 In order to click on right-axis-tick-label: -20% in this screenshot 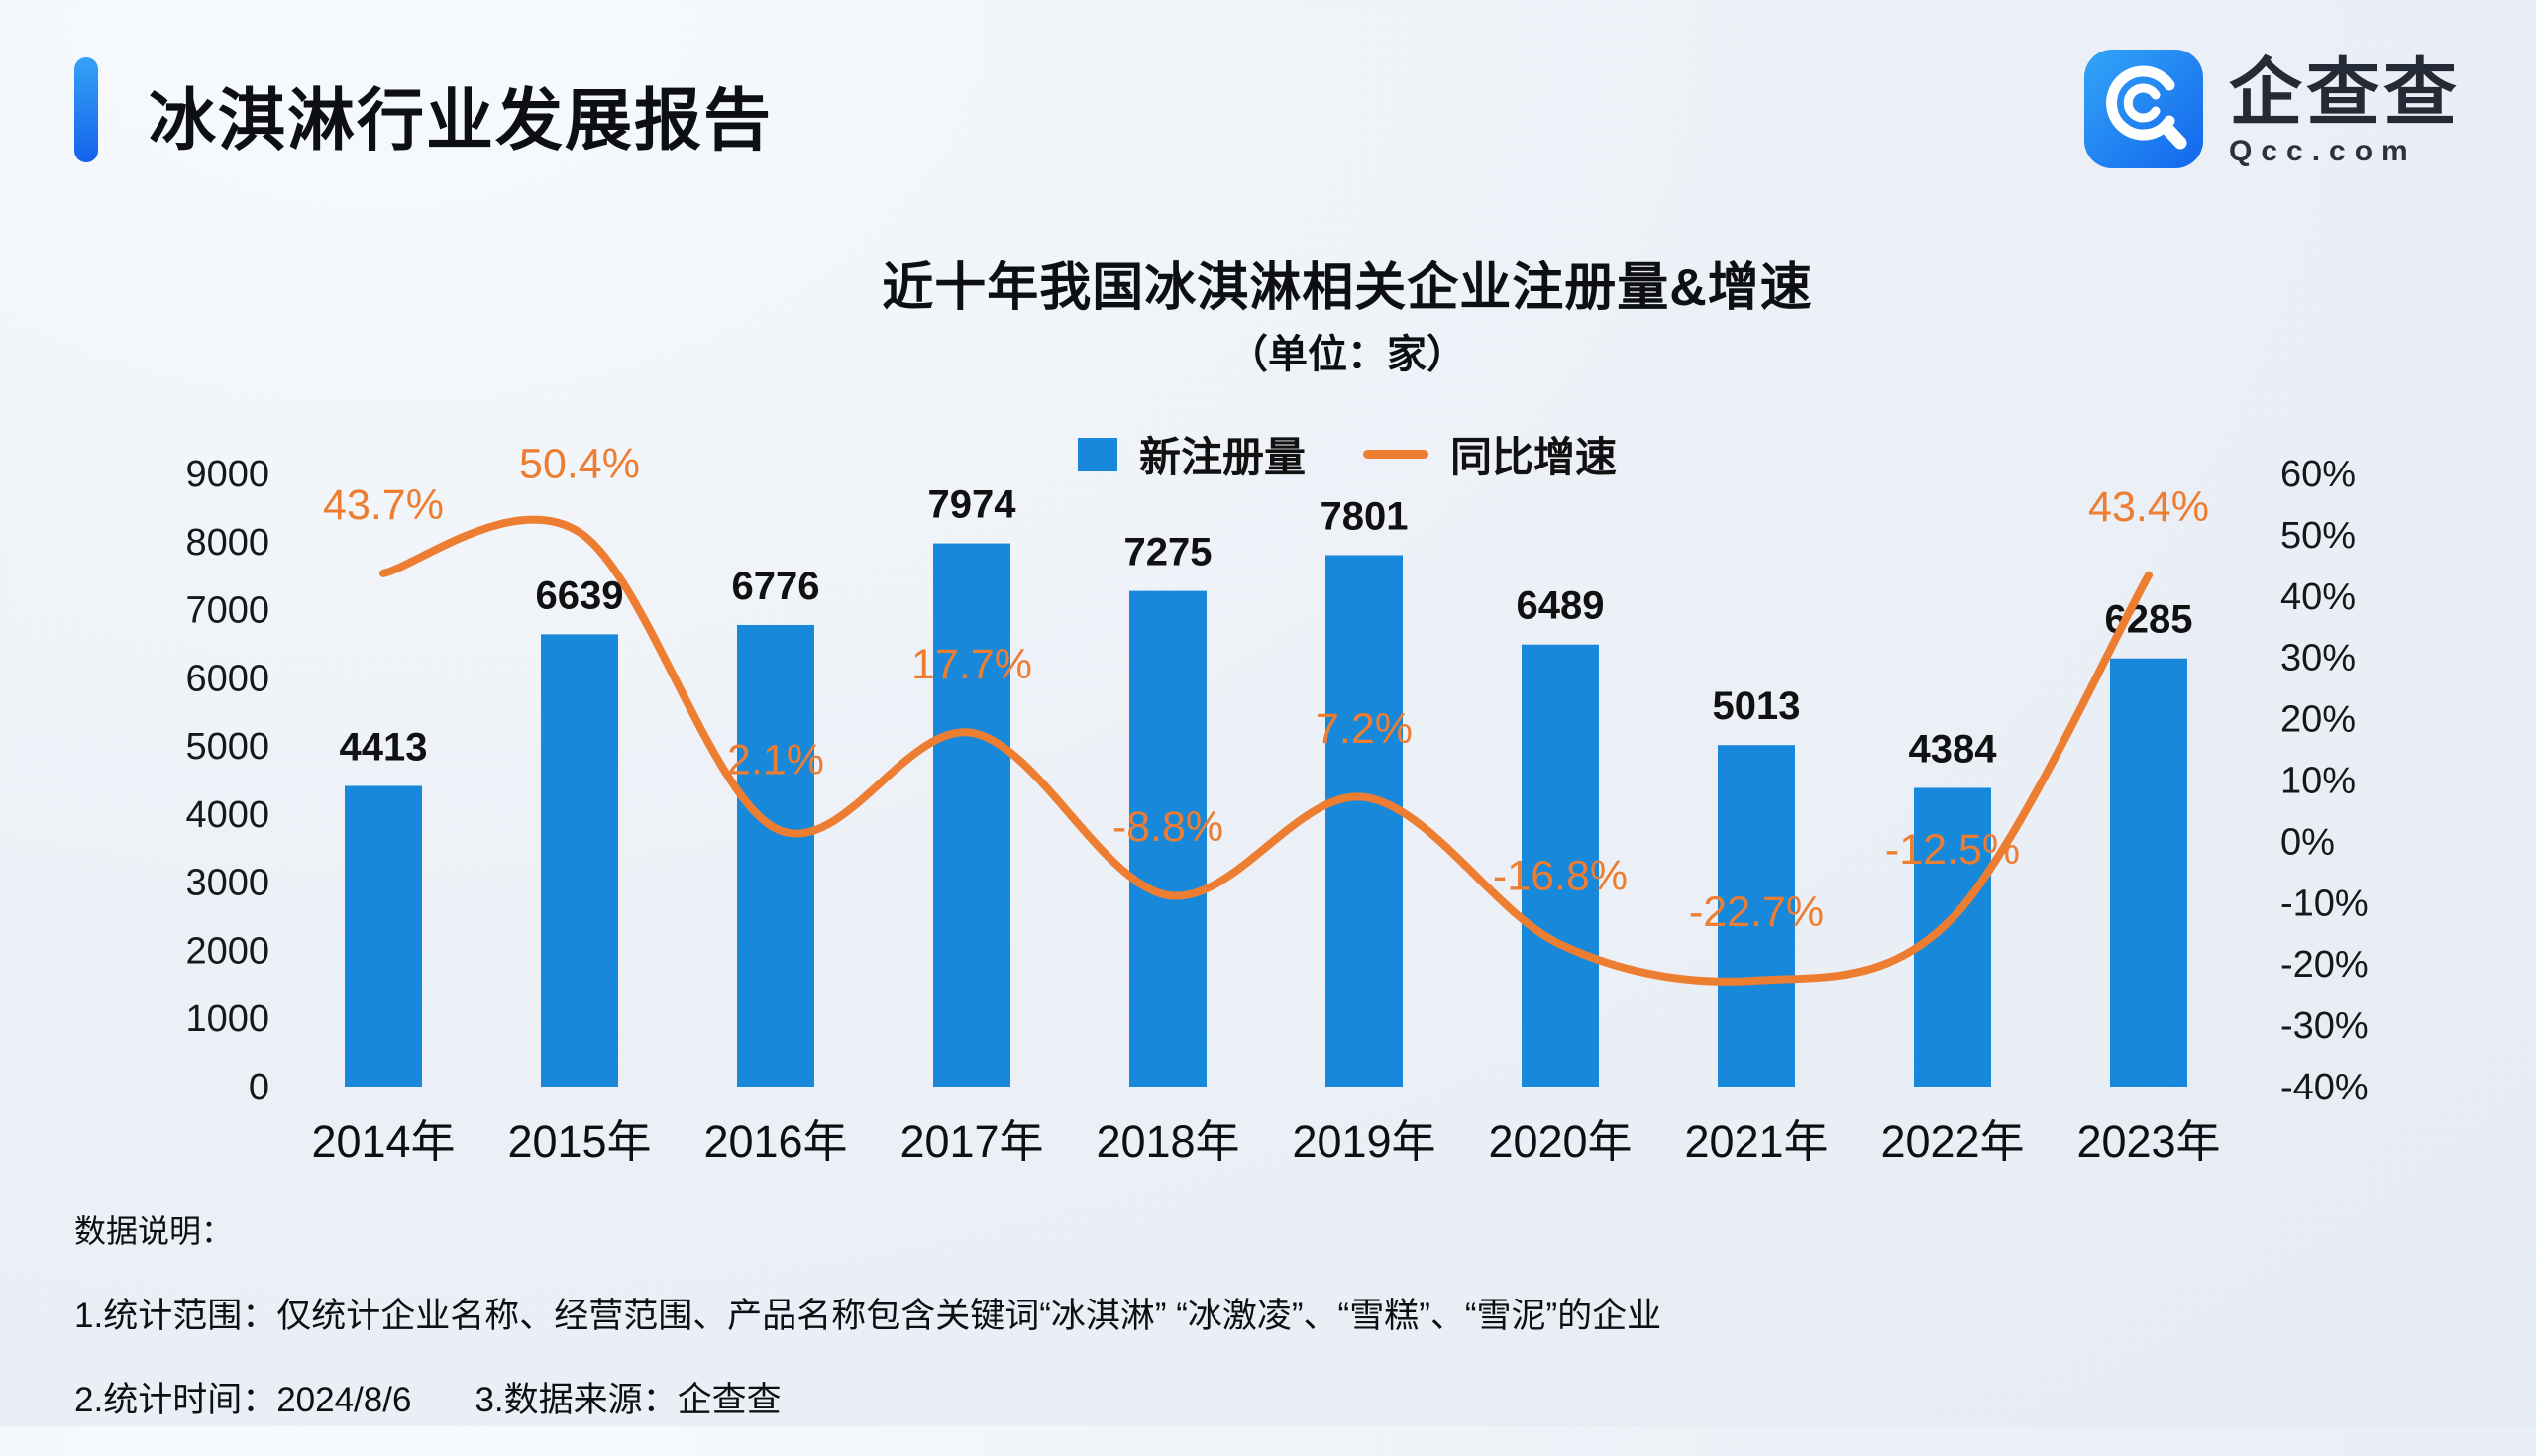, I will do `click(2324, 965)`.